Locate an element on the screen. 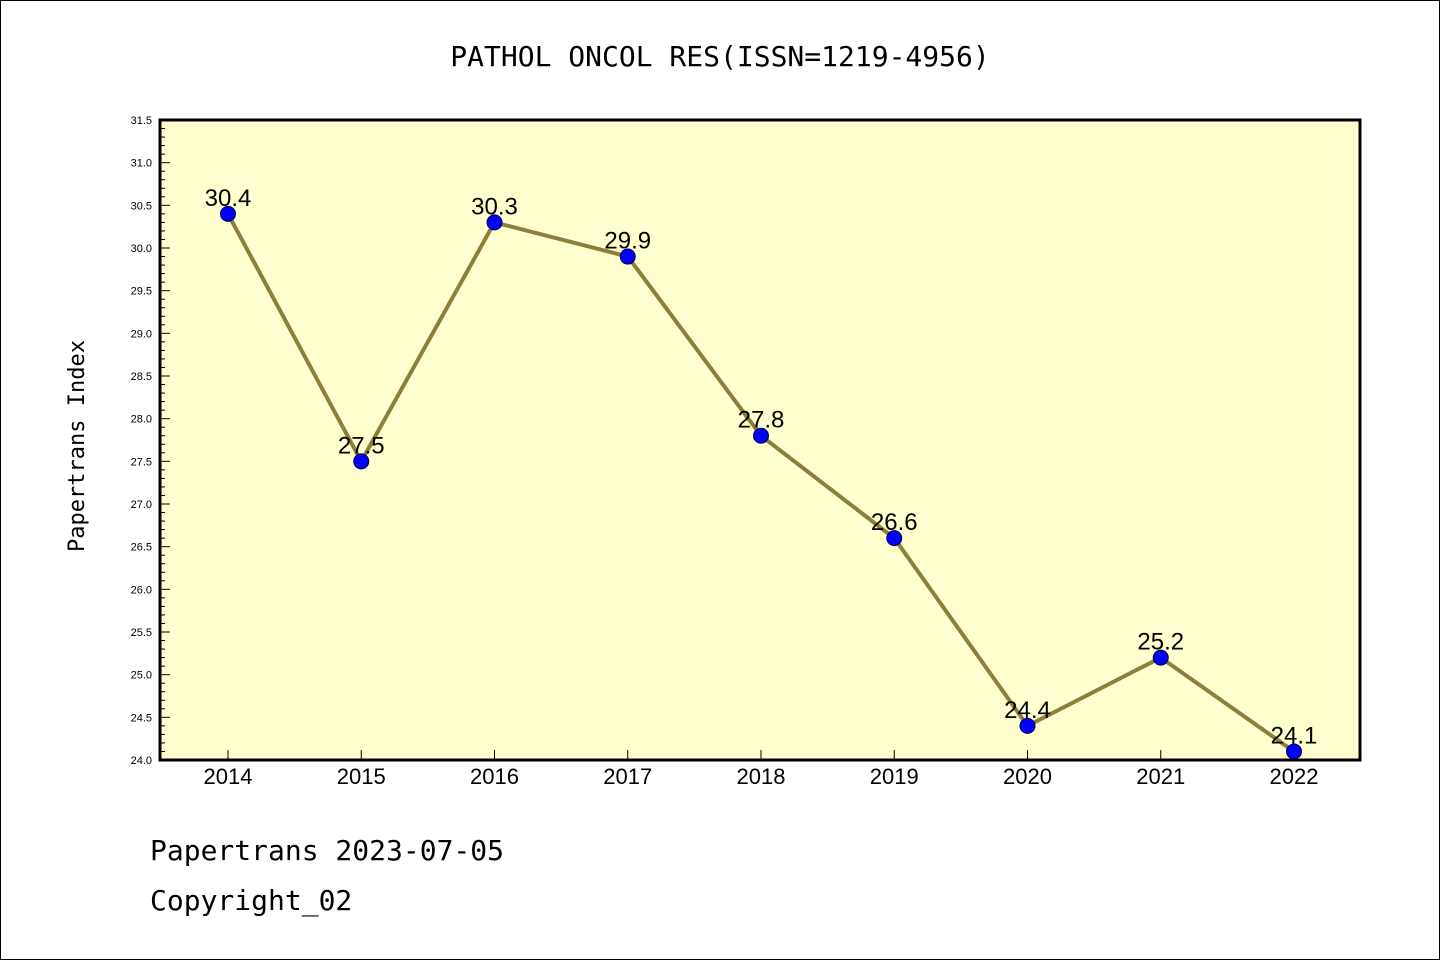 The image size is (1440, 960). data-label: 30.4 is located at coordinates (228, 198).